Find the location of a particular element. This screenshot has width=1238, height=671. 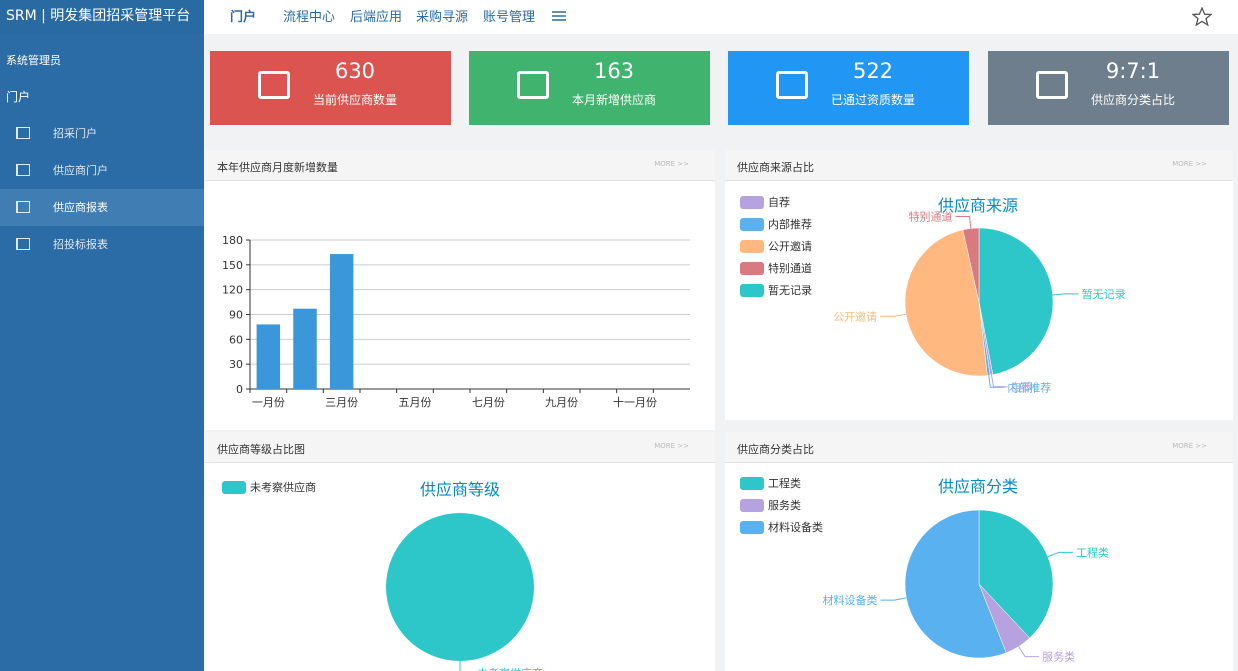

legend-label: 自荐 is located at coordinates (779, 202).